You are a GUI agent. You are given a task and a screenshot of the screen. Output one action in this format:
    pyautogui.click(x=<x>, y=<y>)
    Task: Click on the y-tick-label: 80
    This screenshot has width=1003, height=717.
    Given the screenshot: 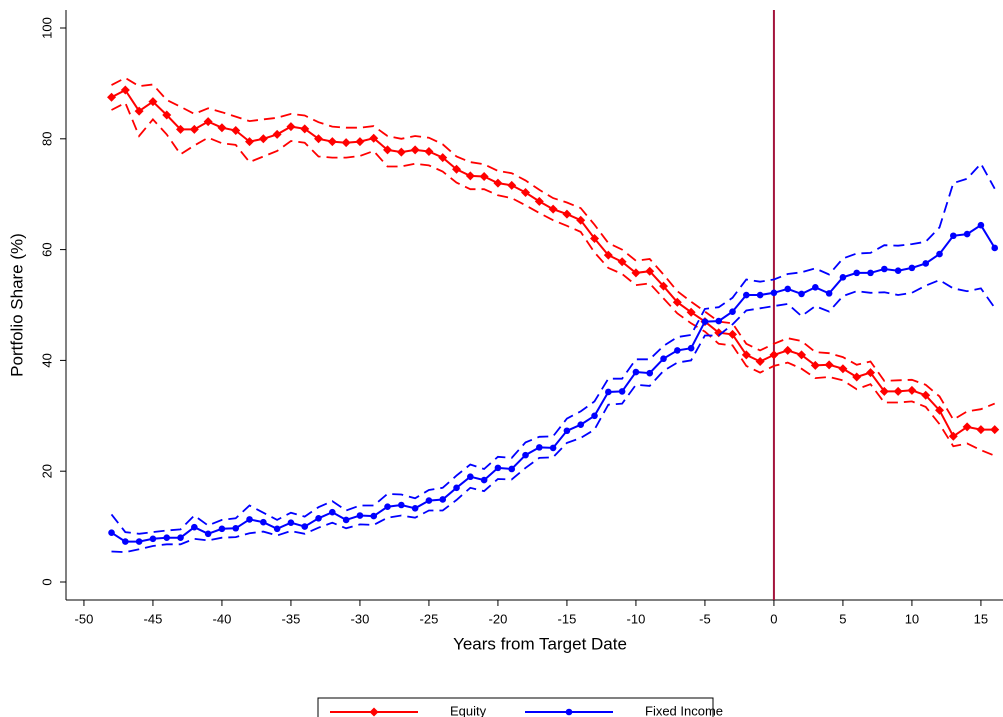 What is the action you would take?
    pyautogui.click(x=46, y=139)
    